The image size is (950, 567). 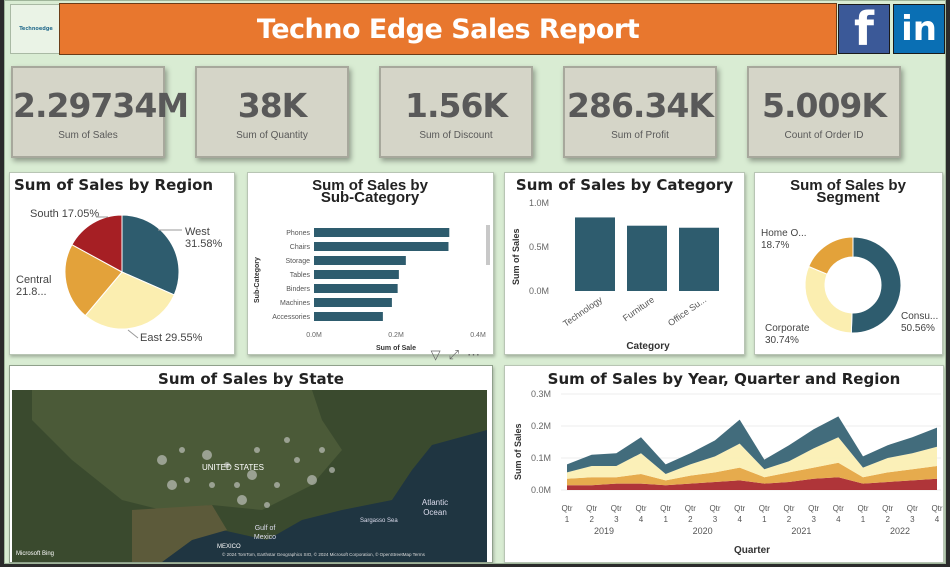 What do you see at coordinates (129, 300) in the screenshot?
I see `pie-slice-east` at bounding box center [129, 300].